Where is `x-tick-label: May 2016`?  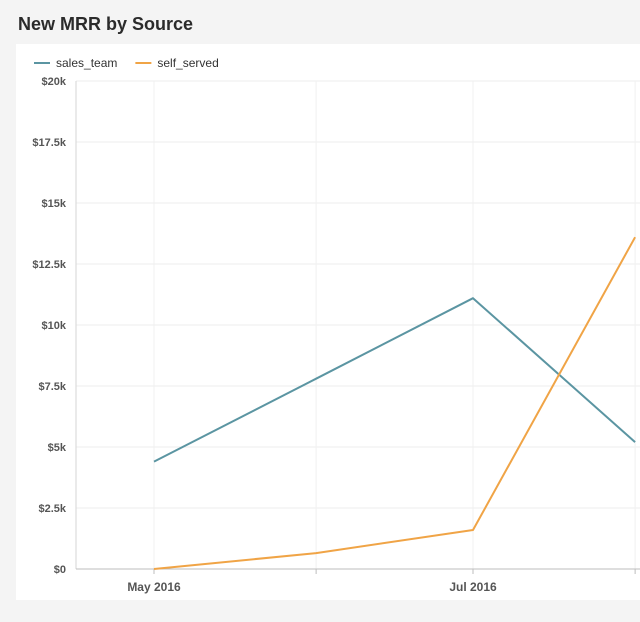
x-tick-label: May 2016 is located at coordinates (154, 587).